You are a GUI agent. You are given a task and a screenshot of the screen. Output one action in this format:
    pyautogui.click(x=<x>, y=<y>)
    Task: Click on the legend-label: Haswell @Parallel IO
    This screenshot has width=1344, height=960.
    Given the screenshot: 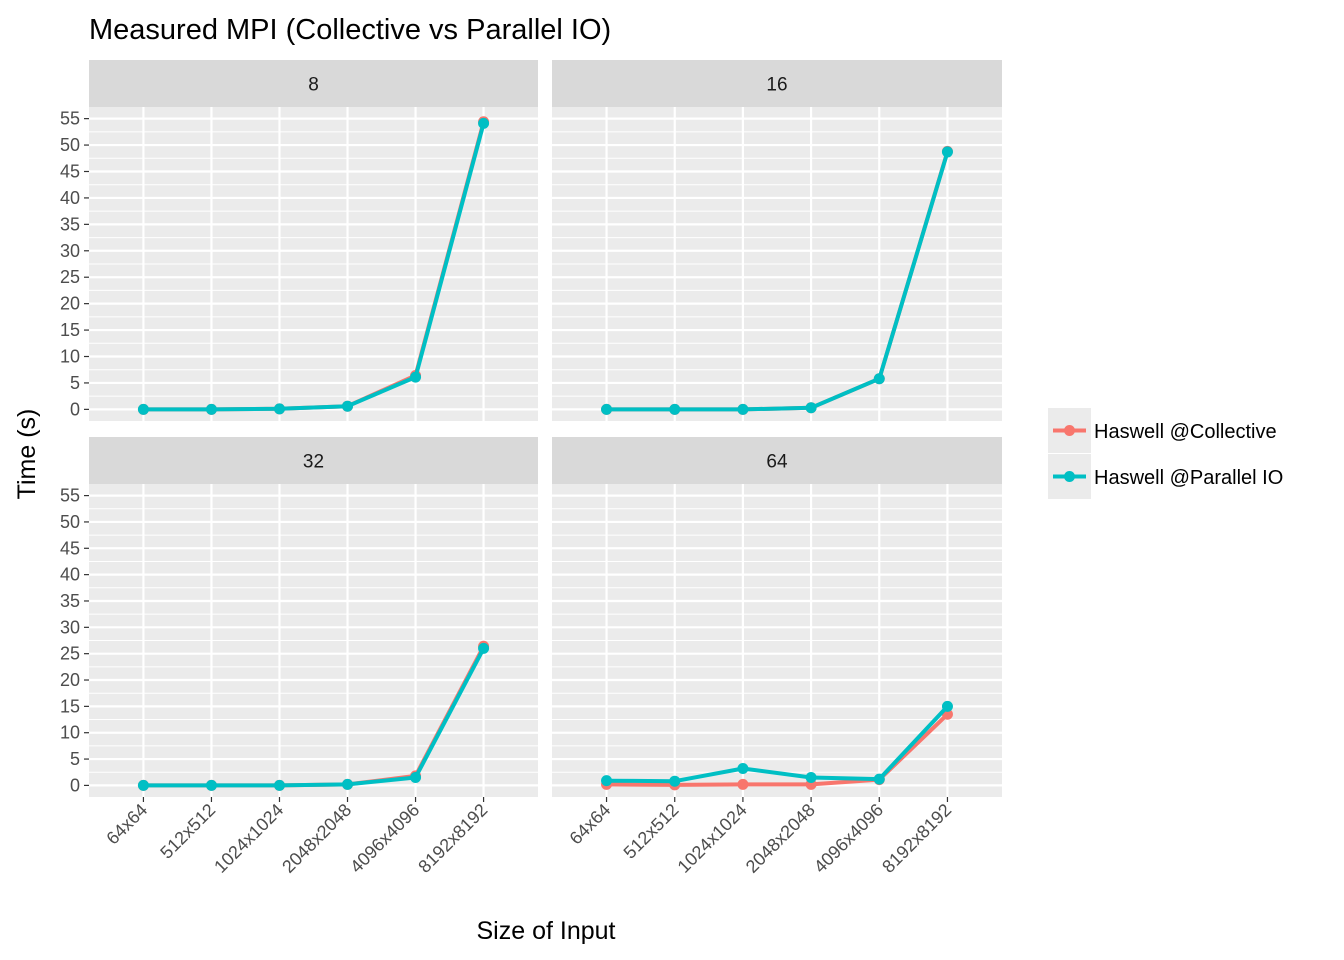 What is the action you would take?
    pyautogui.click(x=1188, y=478)
    